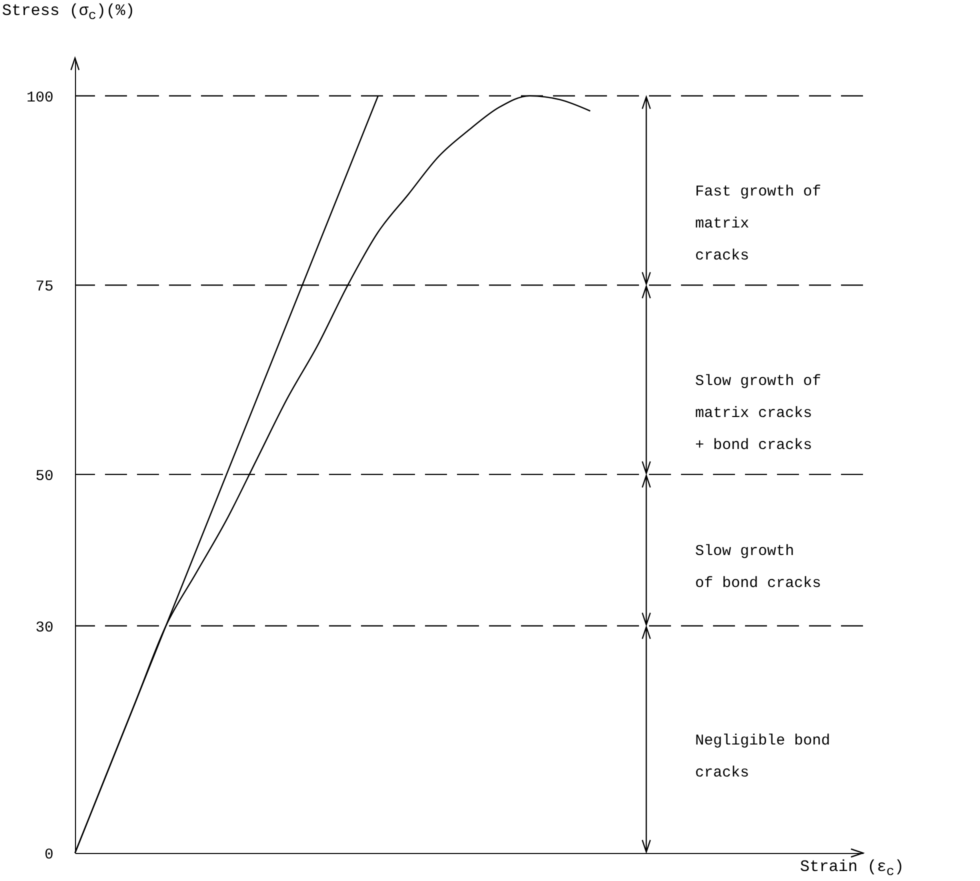  I want to click on annotation: Slow growth of matrix cracks + bond cracks, so click(758, 413).